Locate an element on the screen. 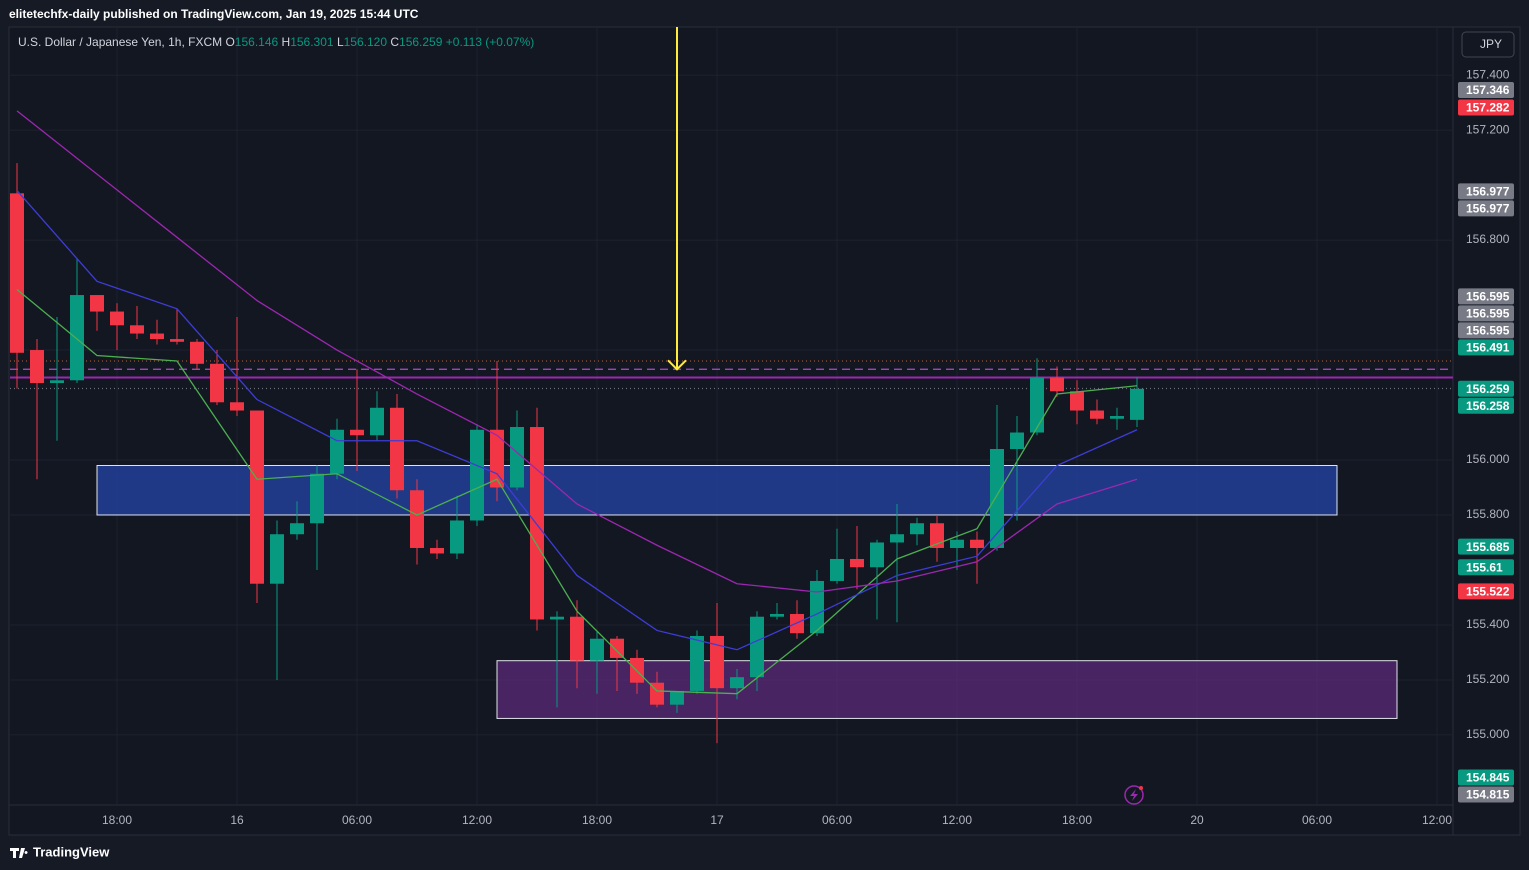  h-value: 156.301 is located at coordinates (312, 42).